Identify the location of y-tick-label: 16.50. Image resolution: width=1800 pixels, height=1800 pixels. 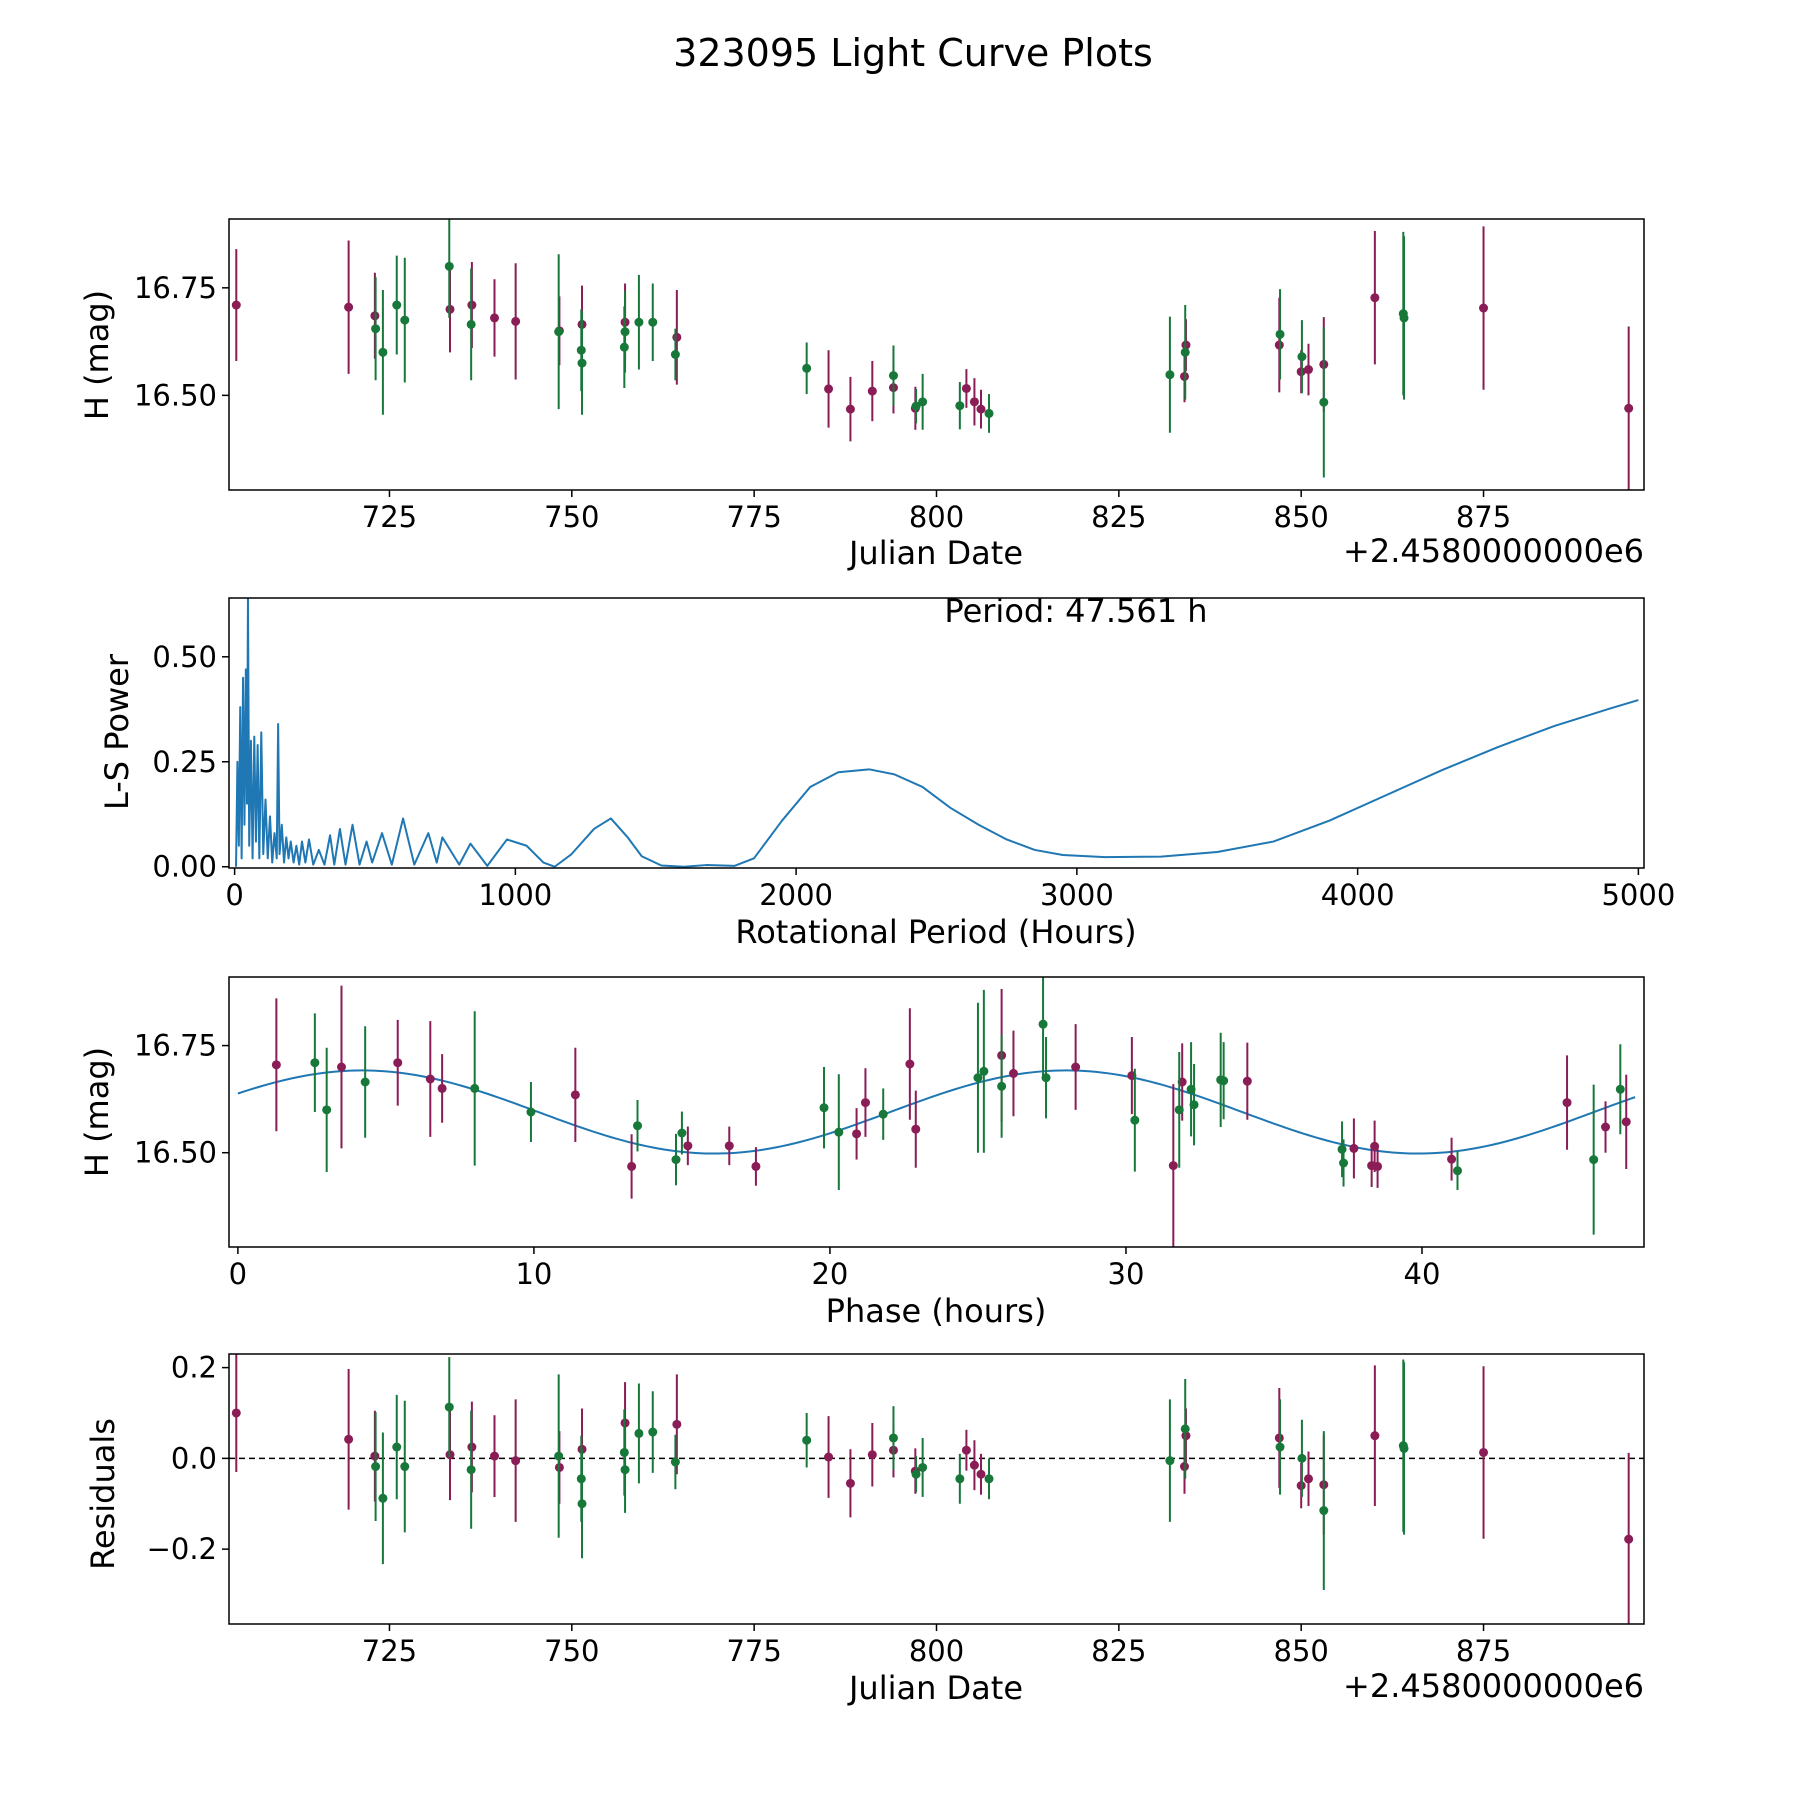
(175, 1153).